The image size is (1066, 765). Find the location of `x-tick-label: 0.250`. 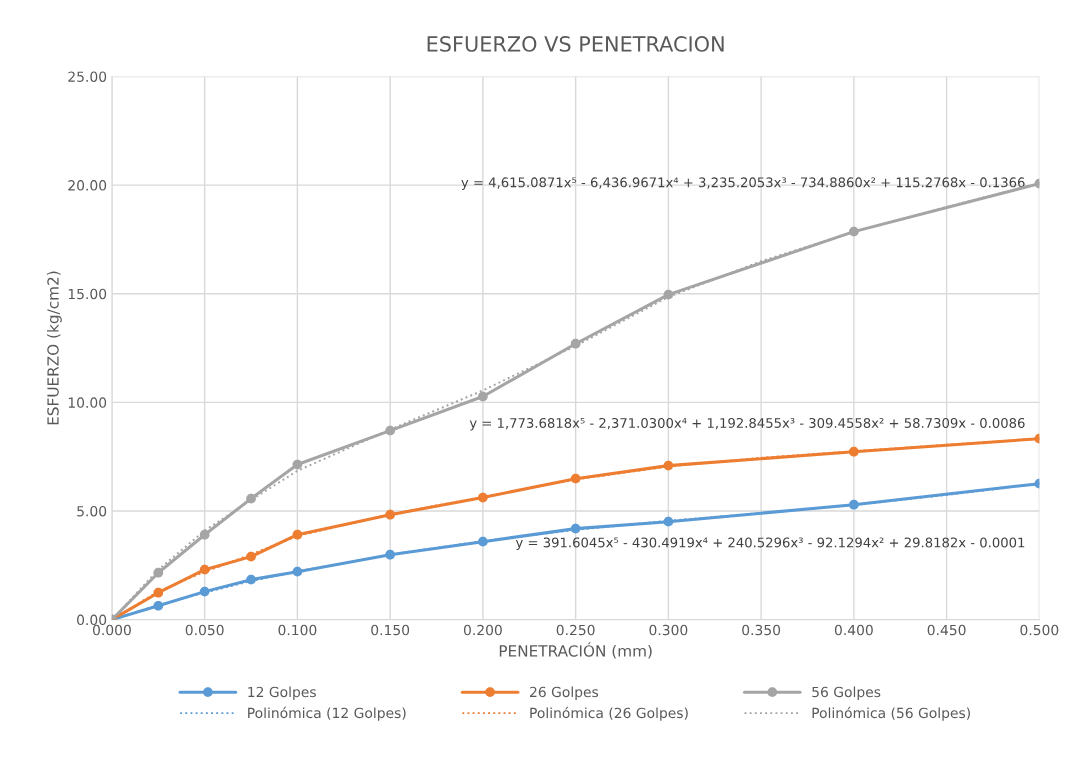

x-tick-label: 0.250 is located at coordinates (575, 630).